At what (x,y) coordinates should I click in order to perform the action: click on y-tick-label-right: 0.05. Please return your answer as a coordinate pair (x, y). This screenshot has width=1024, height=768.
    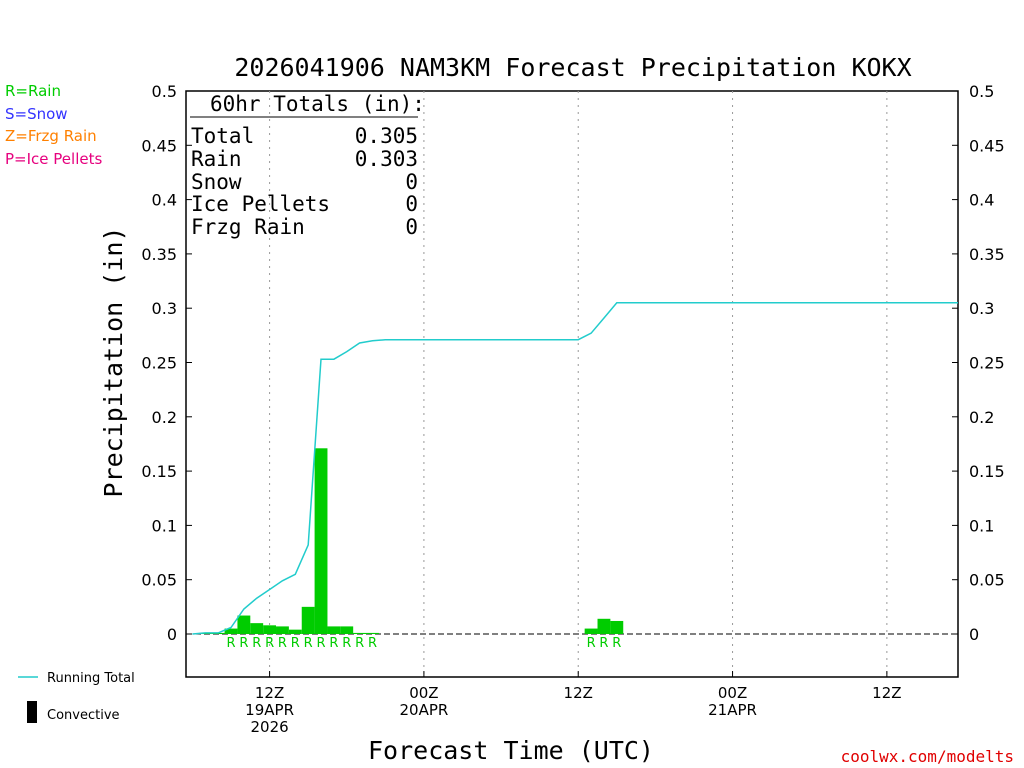
    Looking at the image, I should click on (987, 580).